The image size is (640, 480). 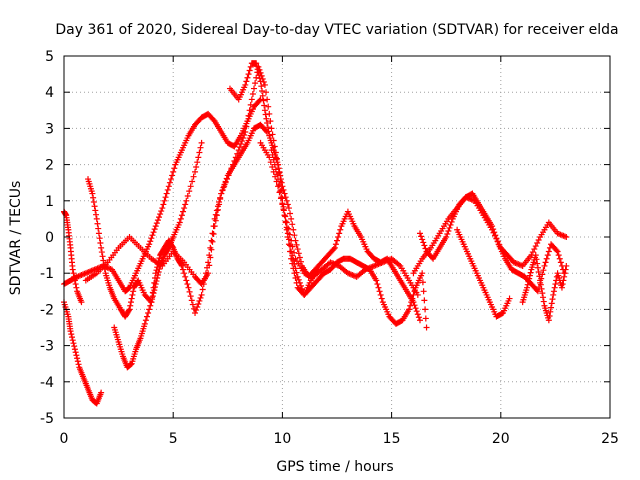 What do you see at coordinates (16, 238) in the screenshot?
I see `y-axis-label: SDTVAR / TECUs` at bounding box center [16, 238].